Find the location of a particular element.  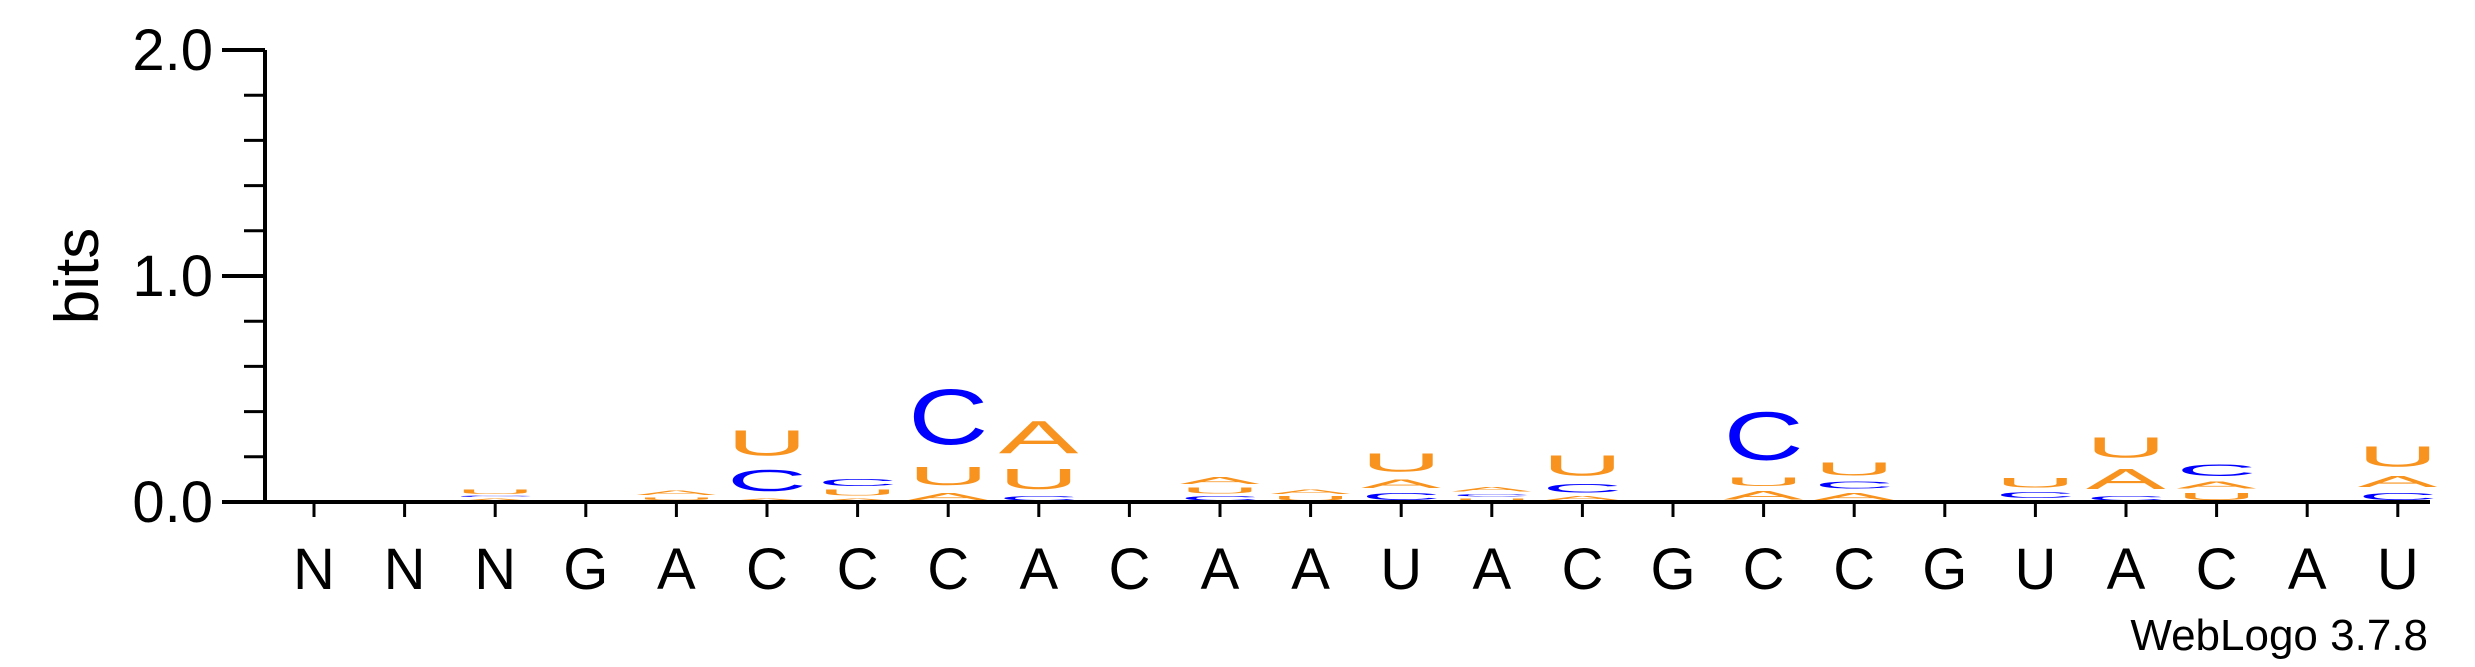

y-ticks: 0.0 1.0 2.0 is located at coordinates (198, 276).